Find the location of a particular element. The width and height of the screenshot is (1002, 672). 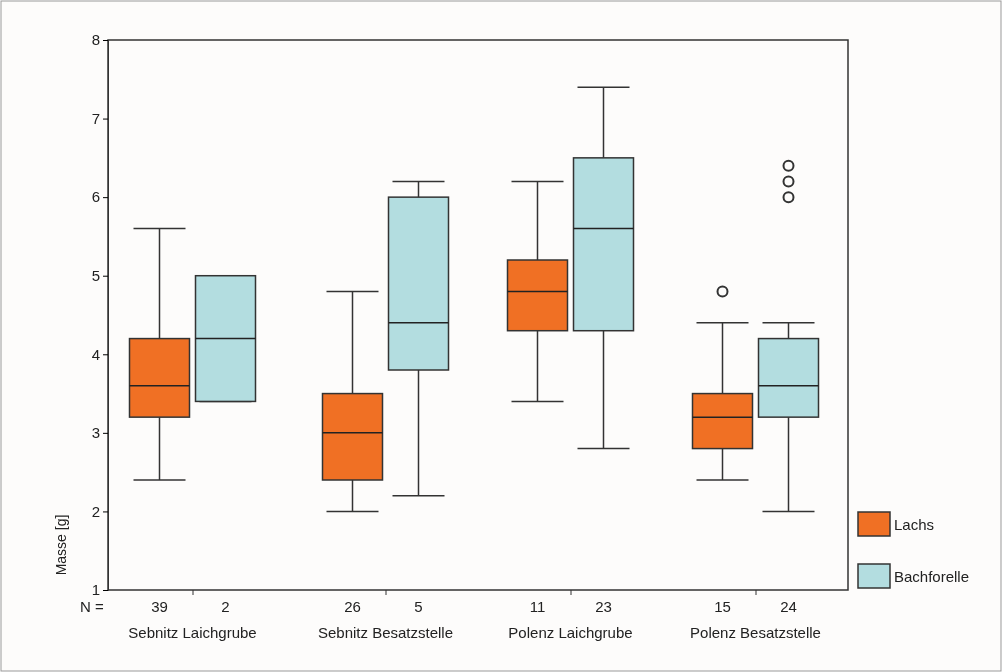

y-tick-label: 4 is located at coordinates (95, 354).